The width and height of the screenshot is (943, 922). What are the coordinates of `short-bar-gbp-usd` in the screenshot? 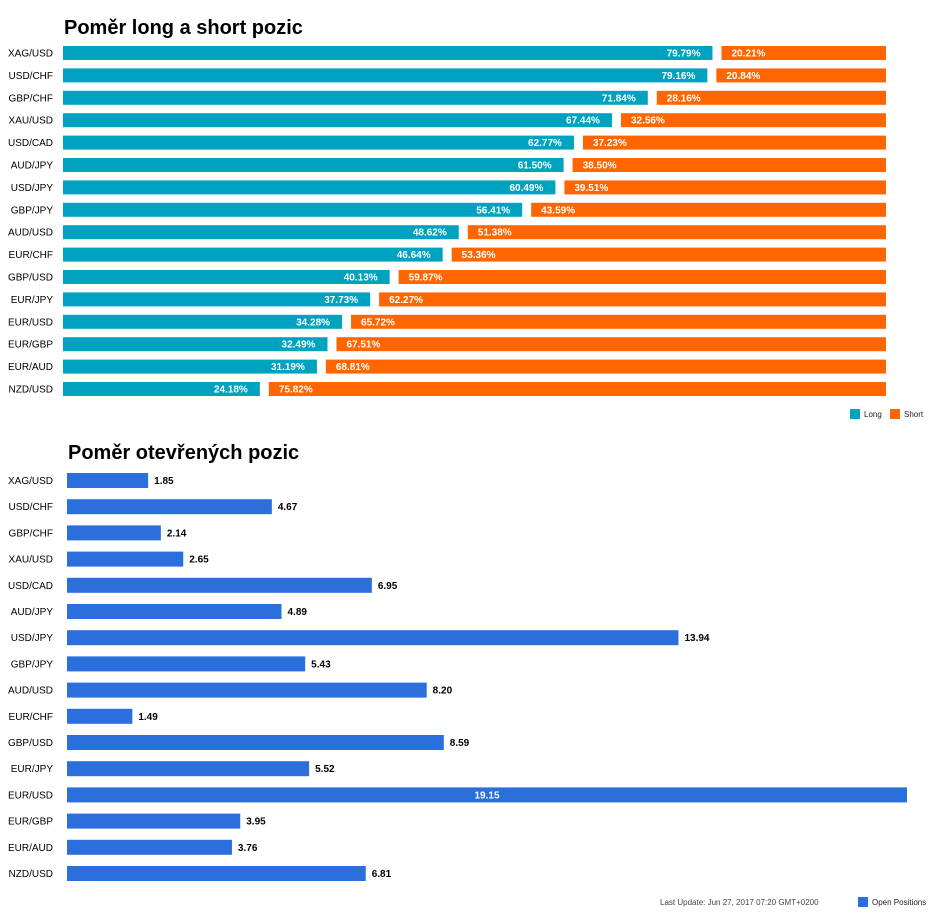 It's located at (642, 277).